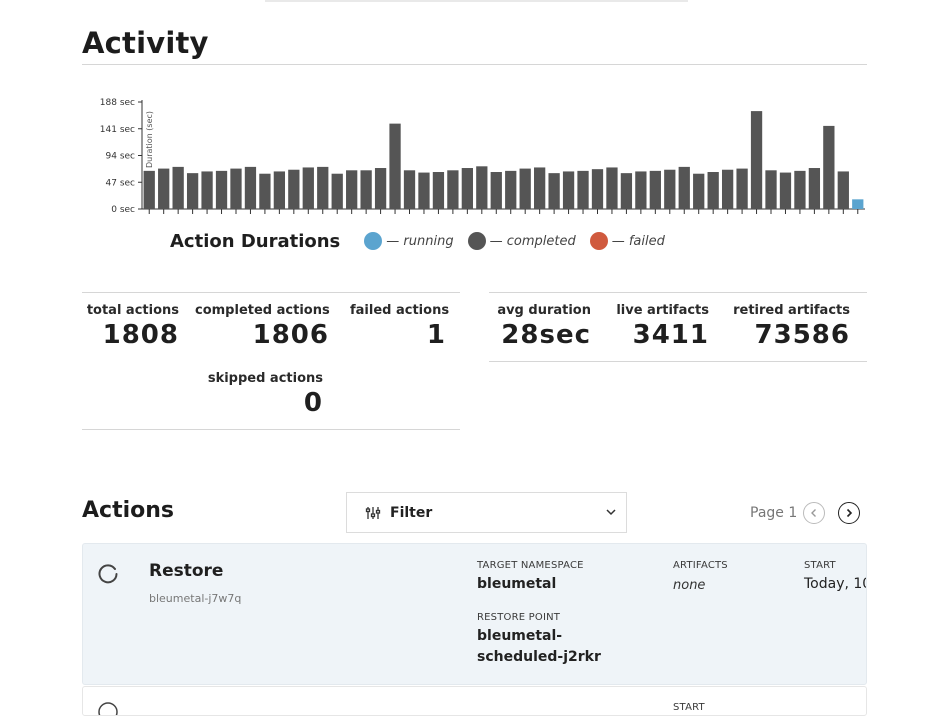 The height and width of the screenshot is (716, 940). What do you see at coordinates (400, 310) in the screenshot?
I see `stat-failed-actions-label: failed actions` at bounding box center [400, 310].